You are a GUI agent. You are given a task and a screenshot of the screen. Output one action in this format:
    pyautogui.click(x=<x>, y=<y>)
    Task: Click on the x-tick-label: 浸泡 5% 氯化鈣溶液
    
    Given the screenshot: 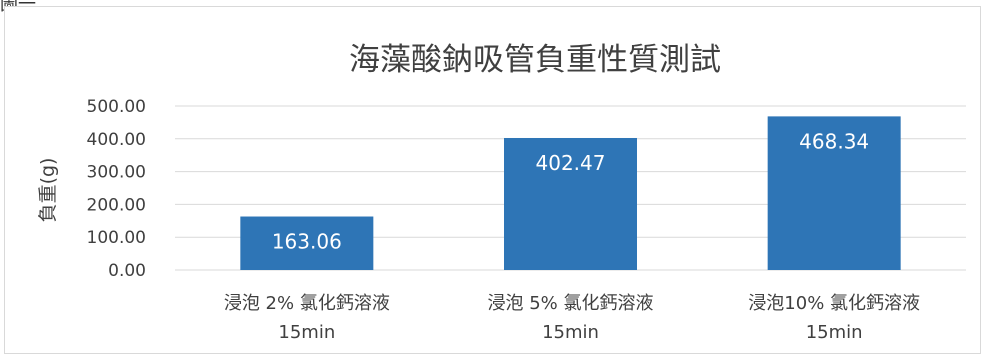 What is the action you would take?
    pyautogui.click(x=571, y=303)
    